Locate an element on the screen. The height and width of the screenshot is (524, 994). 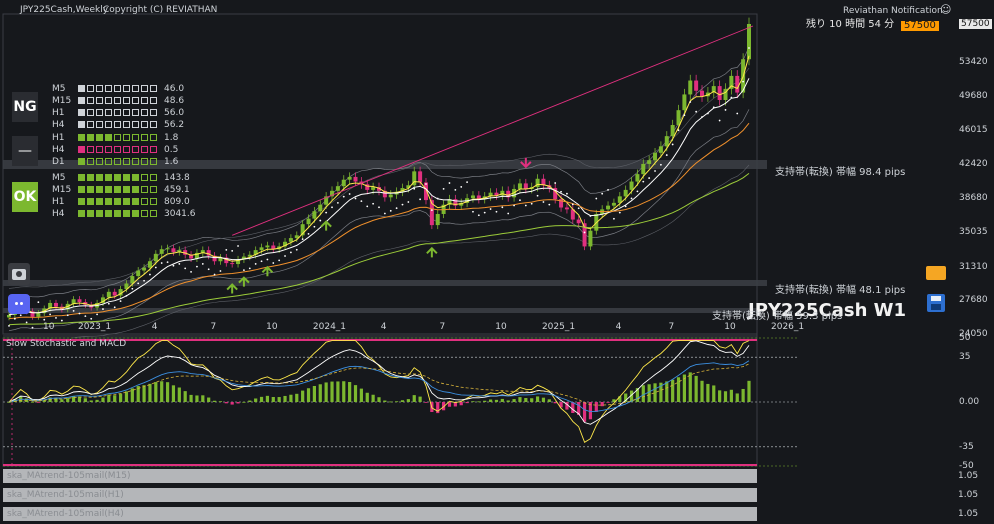
price-tick-label: 38680 is located at coordinates (973, 198).